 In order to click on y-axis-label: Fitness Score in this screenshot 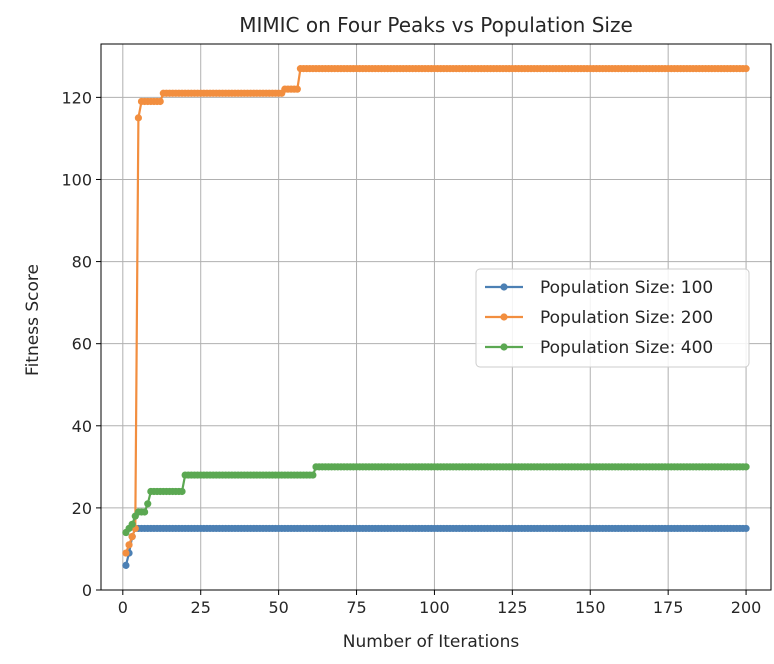, I will do `click(33, 320)`.